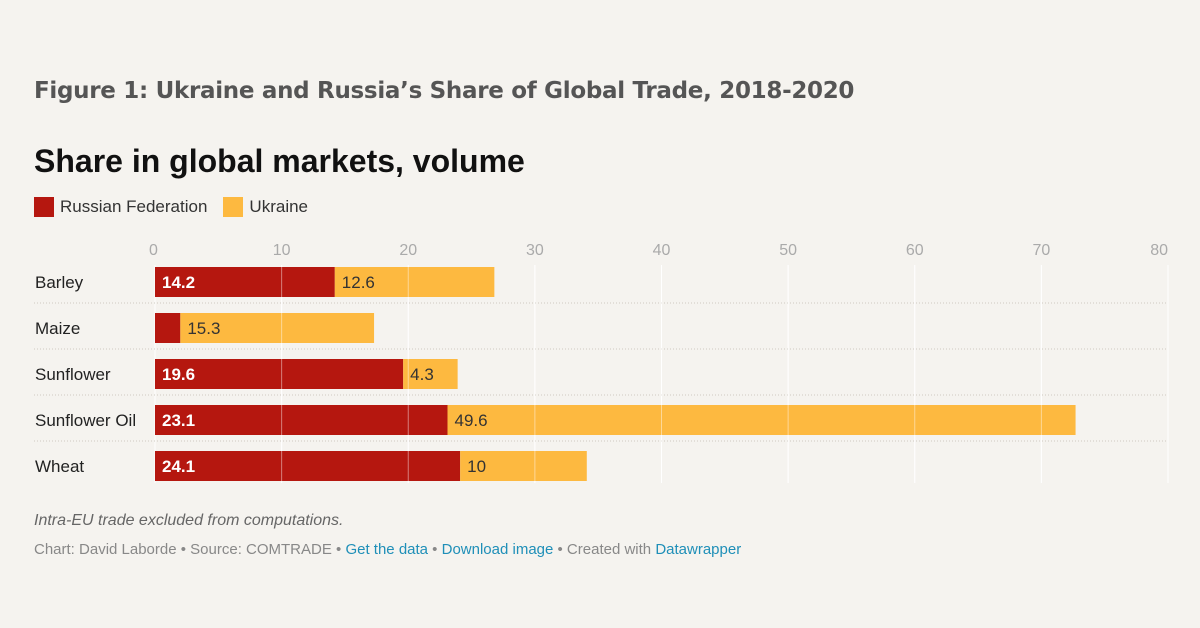 The width and height of the screenshot is (1200, 628). Describe the element at coordinates (279, 161) in the screenshot. I see `chart-title: Share in global markets, volume` at that location.